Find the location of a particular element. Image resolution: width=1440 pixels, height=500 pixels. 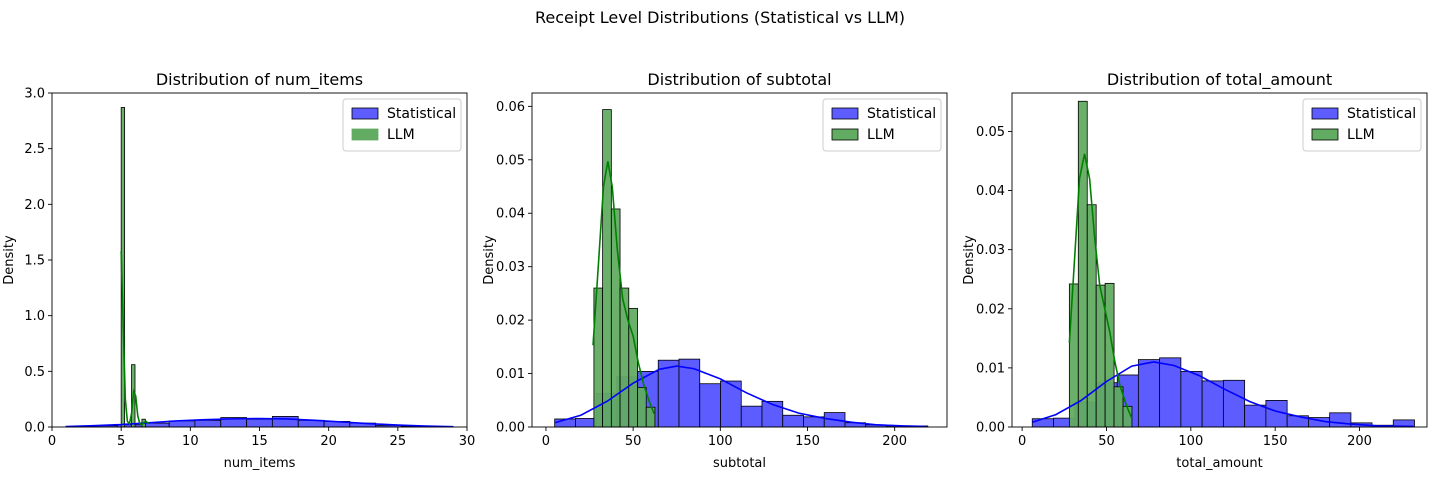

panel-title: Distribution of total_amount is located at coordinates (1219, 80).